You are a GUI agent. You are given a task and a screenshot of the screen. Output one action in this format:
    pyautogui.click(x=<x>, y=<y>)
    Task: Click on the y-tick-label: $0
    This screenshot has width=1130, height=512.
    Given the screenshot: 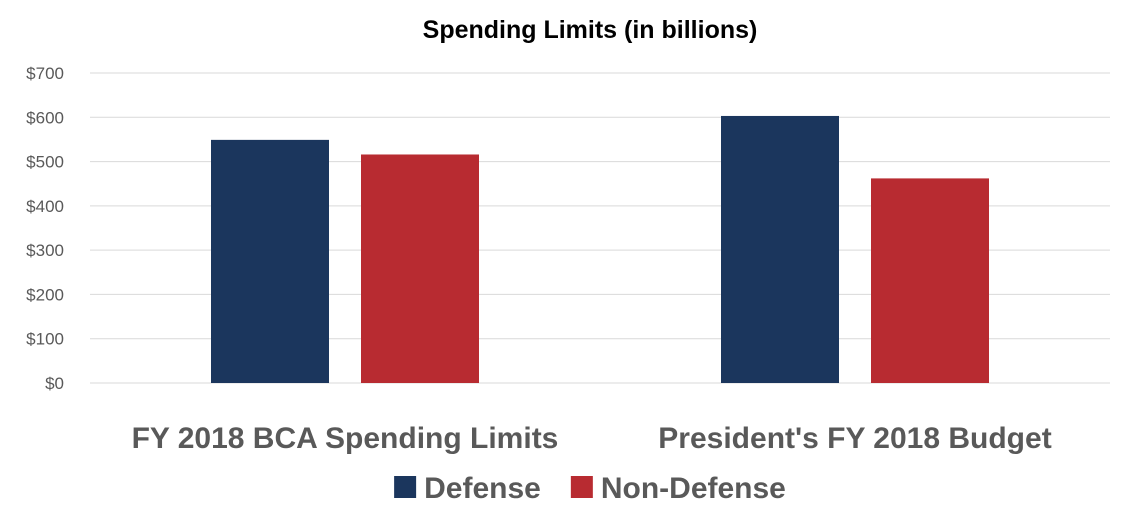 What is the action you would take?
    pyautogui.click(x=54, y=383)
    